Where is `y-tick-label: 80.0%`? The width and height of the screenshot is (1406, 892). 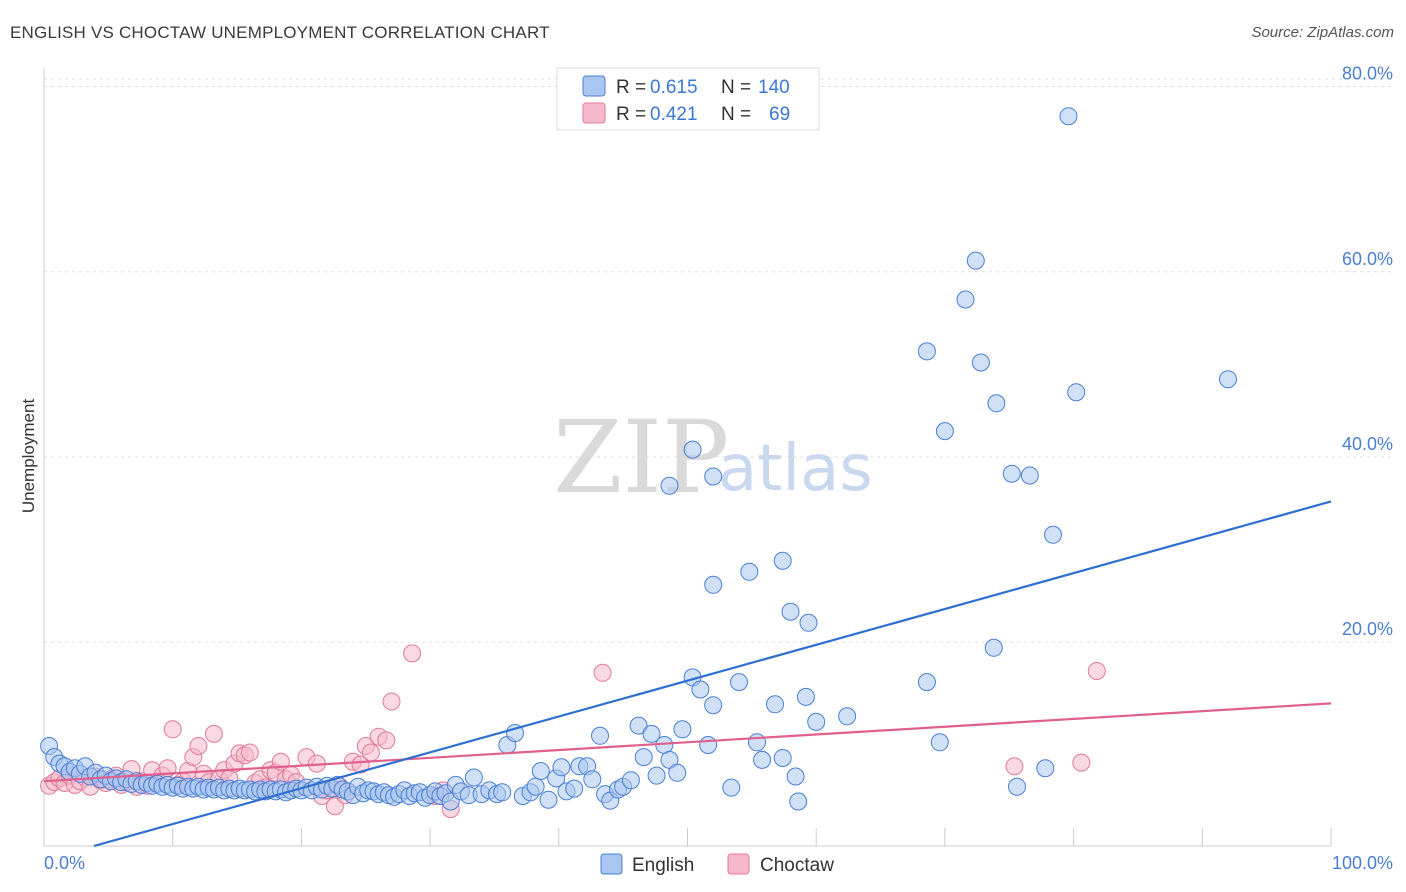
y-tick-label: 80.0% is located at coordinates (1367, 74).